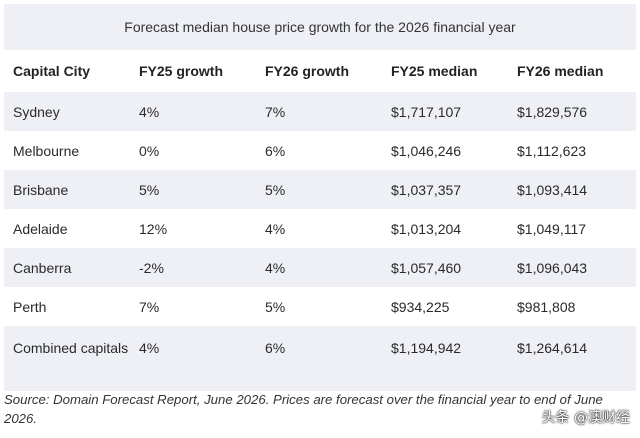 The width and height of the screenshot is (640, 438). Describe the element at coordinates (445, 111) in the screenshot. I see `cell-fy25-median: $1,717,107` at that location.